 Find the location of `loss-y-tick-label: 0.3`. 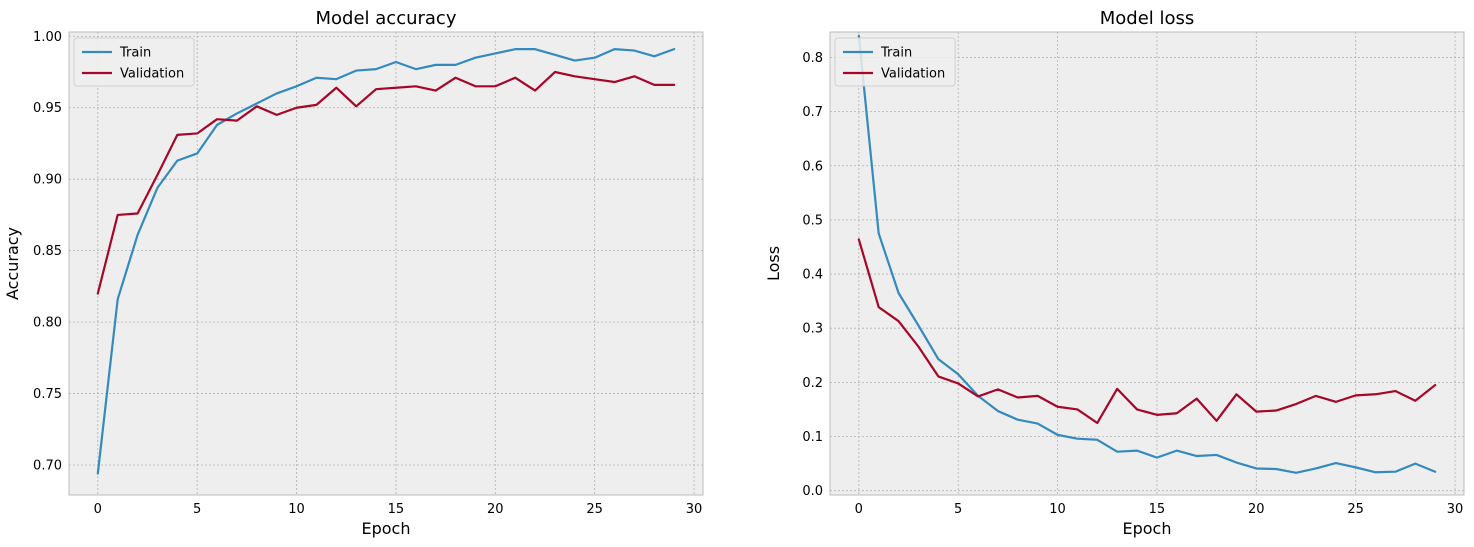

loss-y-tick-label: 0.3 is located at coordinates (812, 329).